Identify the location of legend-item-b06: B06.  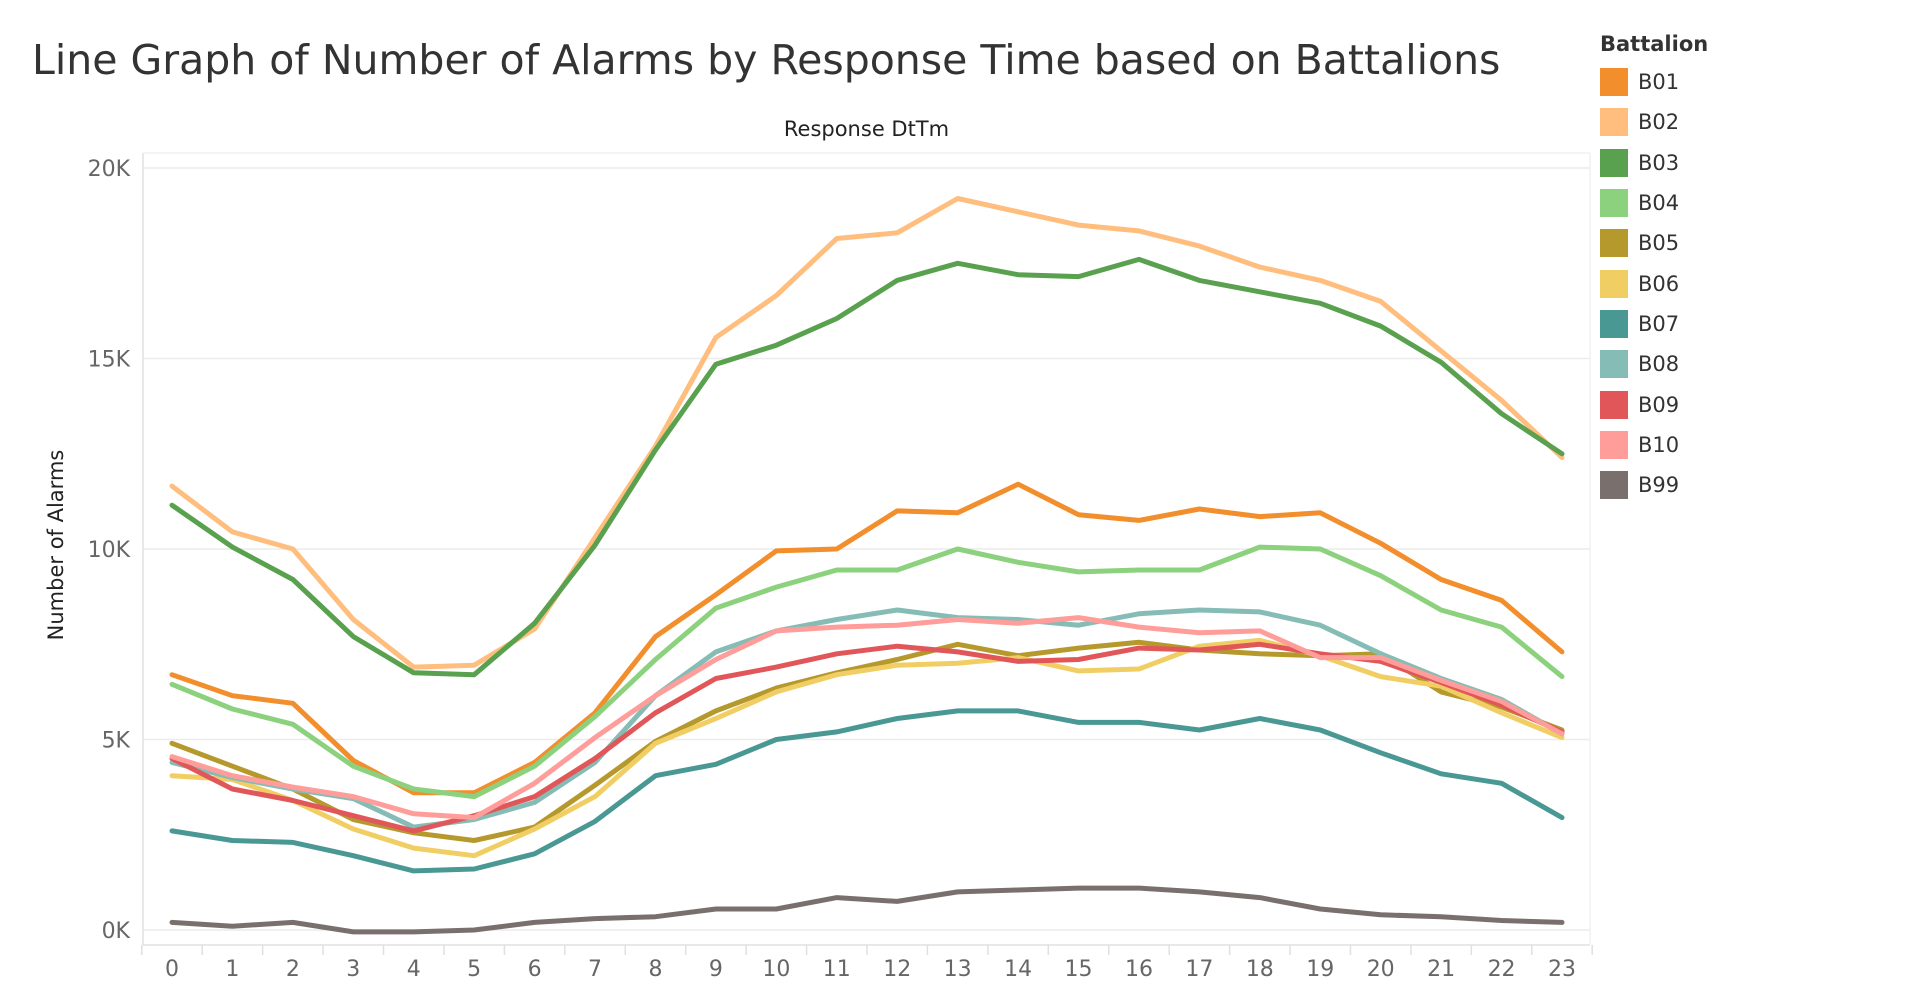
(1654, 283).